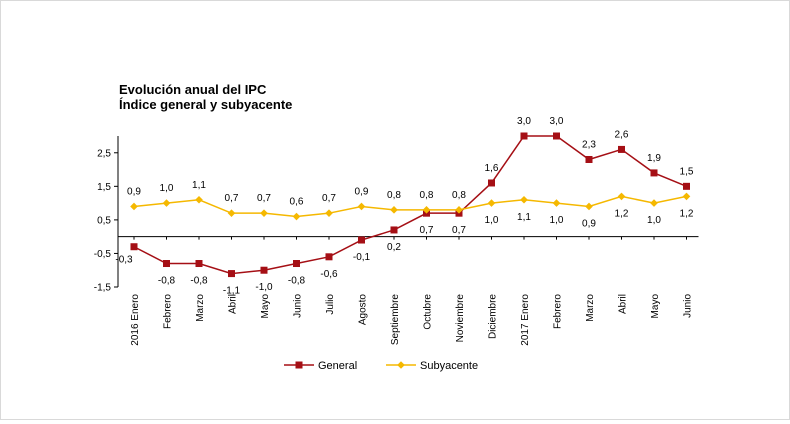  Describe the element at coordinates (330, 304) in the screenshot. I see `x-tick-label: Julio` at that location.